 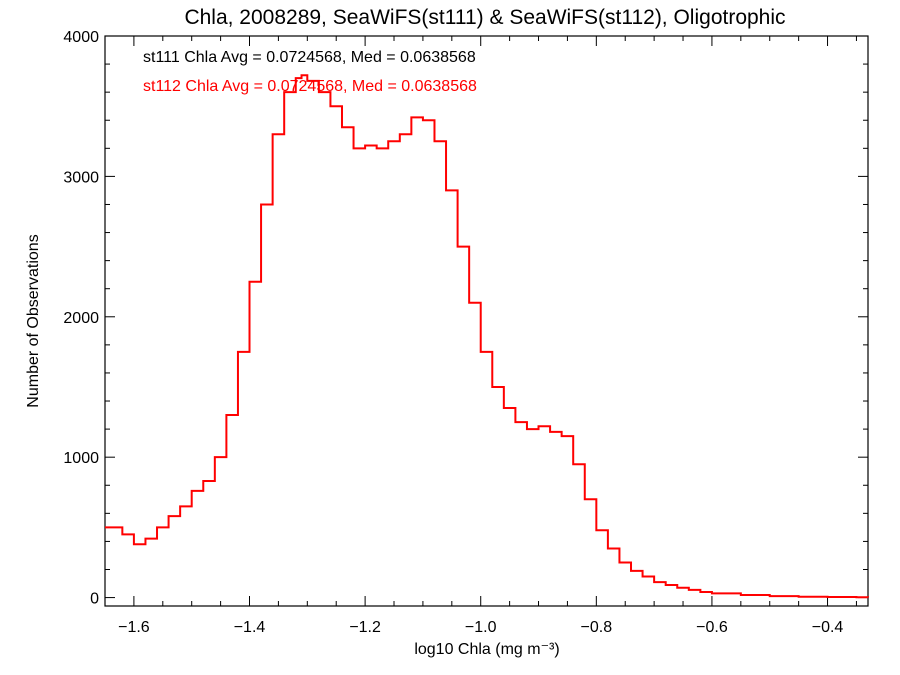 I want to click on x-tick-label: −1.0, so click(x=481, y=627).